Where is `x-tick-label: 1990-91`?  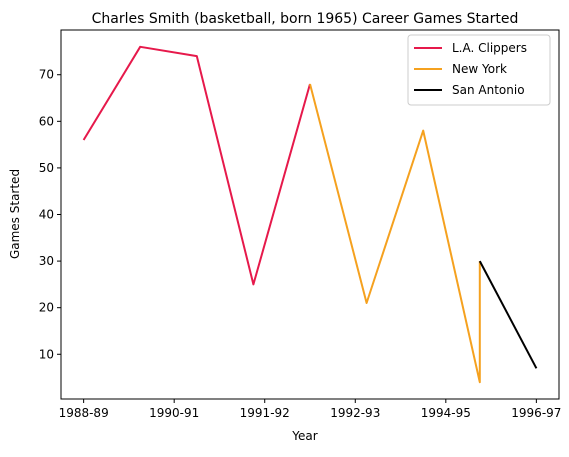 x-tick-label: 1990-91 is located at coordinates (174, 413).